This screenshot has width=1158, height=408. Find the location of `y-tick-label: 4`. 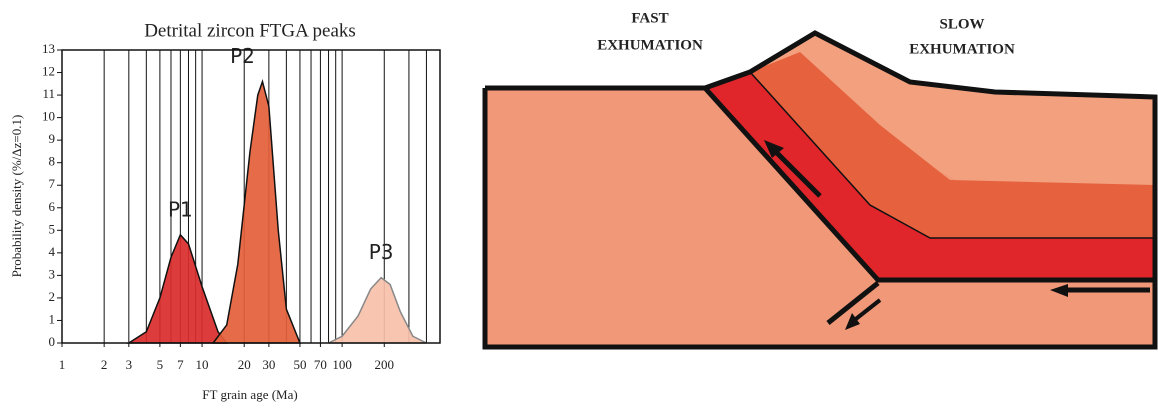

y-tick-label: 4 is located at coordinates (52, 251).